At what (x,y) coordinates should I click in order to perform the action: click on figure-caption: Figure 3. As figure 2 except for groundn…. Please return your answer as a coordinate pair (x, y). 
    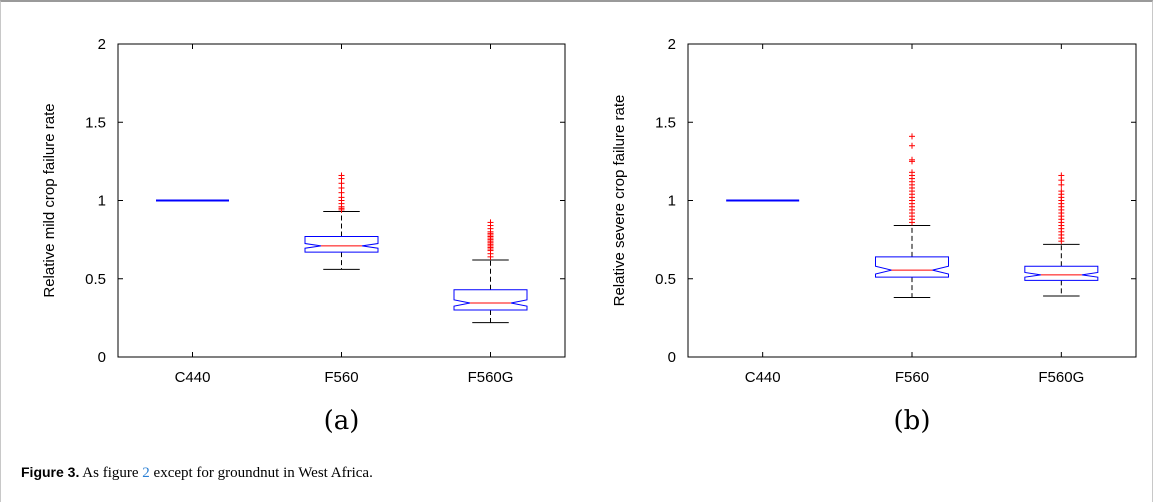
    Looking at the image, I should click on (197, 473).